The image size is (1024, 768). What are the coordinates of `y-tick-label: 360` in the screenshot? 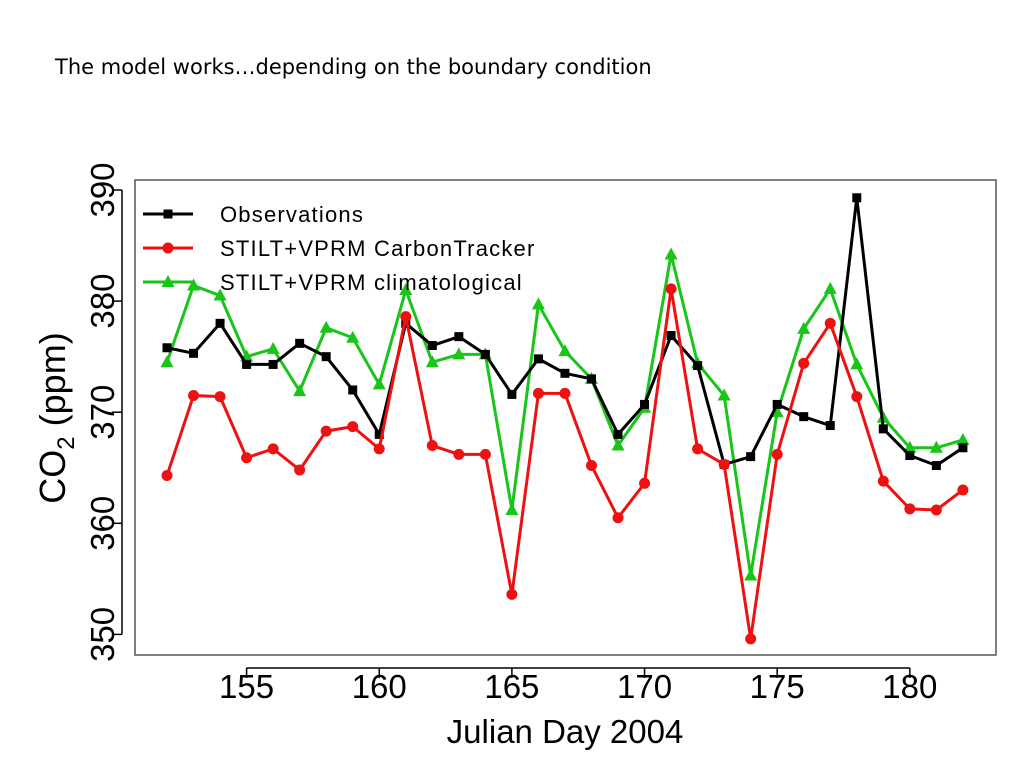 It's located at (102, 523).